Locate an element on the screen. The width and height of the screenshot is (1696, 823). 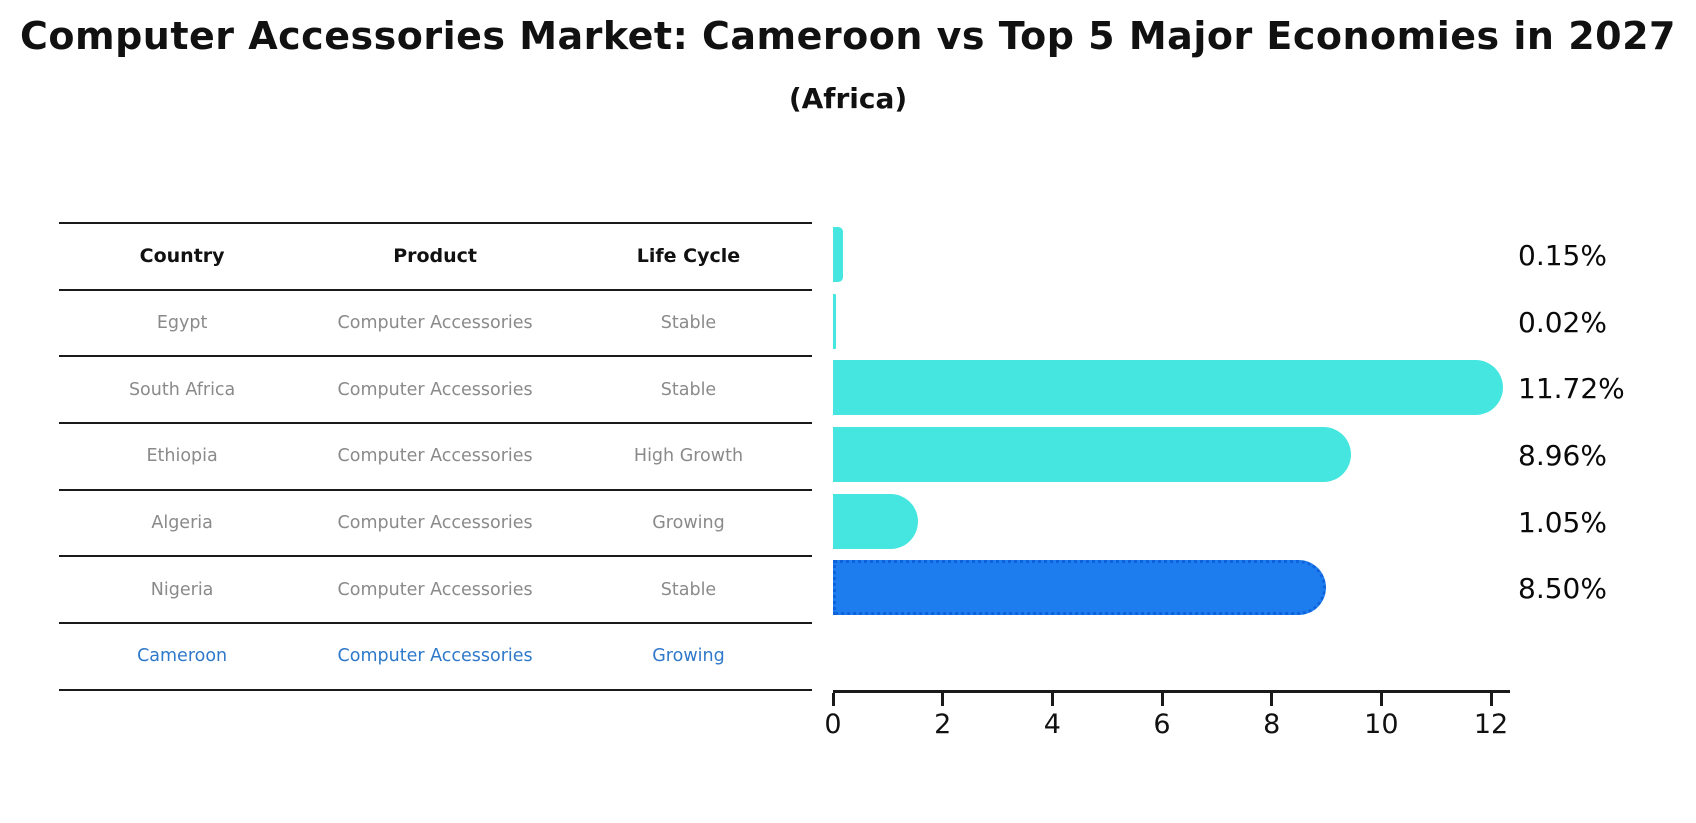
value-label: 0.15% is located at coordinates (1562, 255).